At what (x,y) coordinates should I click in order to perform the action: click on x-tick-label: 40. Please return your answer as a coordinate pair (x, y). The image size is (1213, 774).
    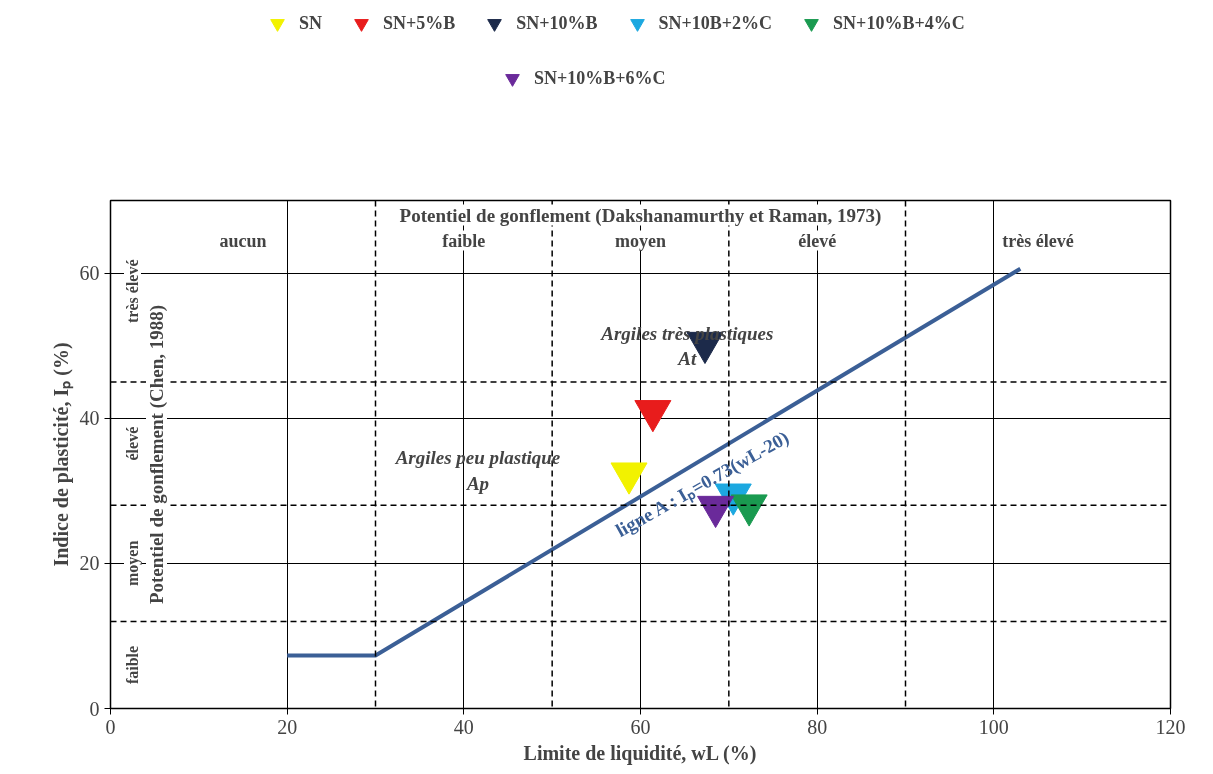
    Looking at the image, I should click on (463, 726).